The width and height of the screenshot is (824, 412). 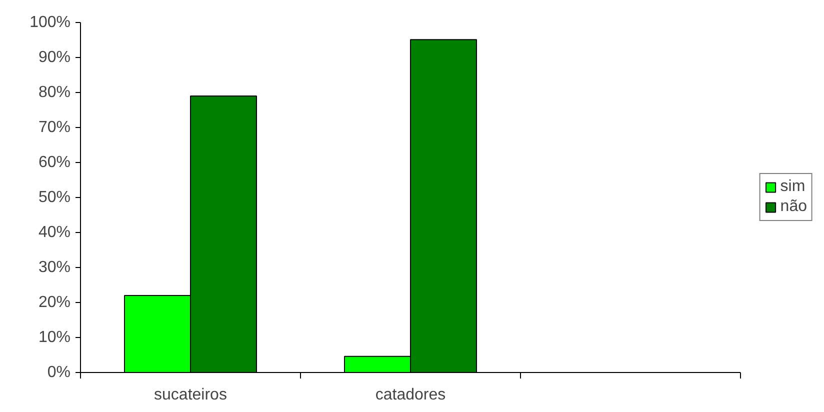 What do you see at coordinates (58, 372) in the screenshot?
I see `y-tick-label: 0%` at bounding box center [58, 372].